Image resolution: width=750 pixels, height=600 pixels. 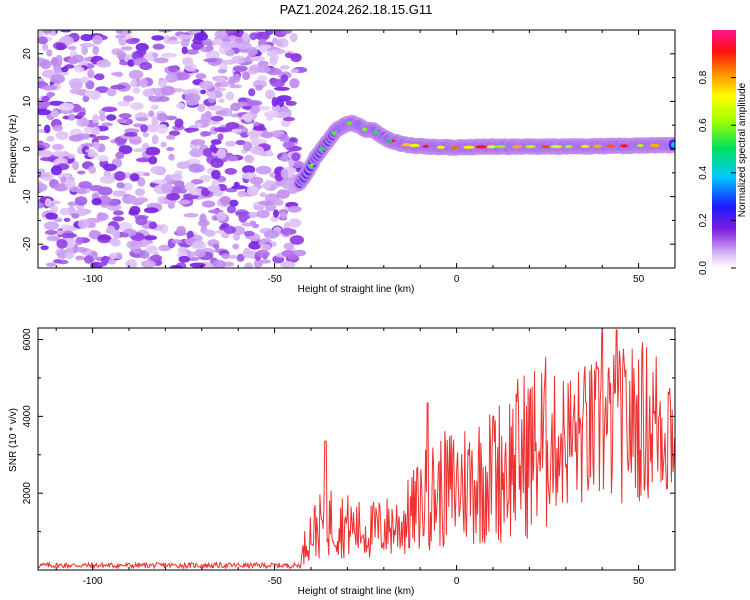 What do you see at coordinates (703, 77) in the screenshot?
I see `colorbar-tick-label: 0.8` at bounding box center [703, 77].